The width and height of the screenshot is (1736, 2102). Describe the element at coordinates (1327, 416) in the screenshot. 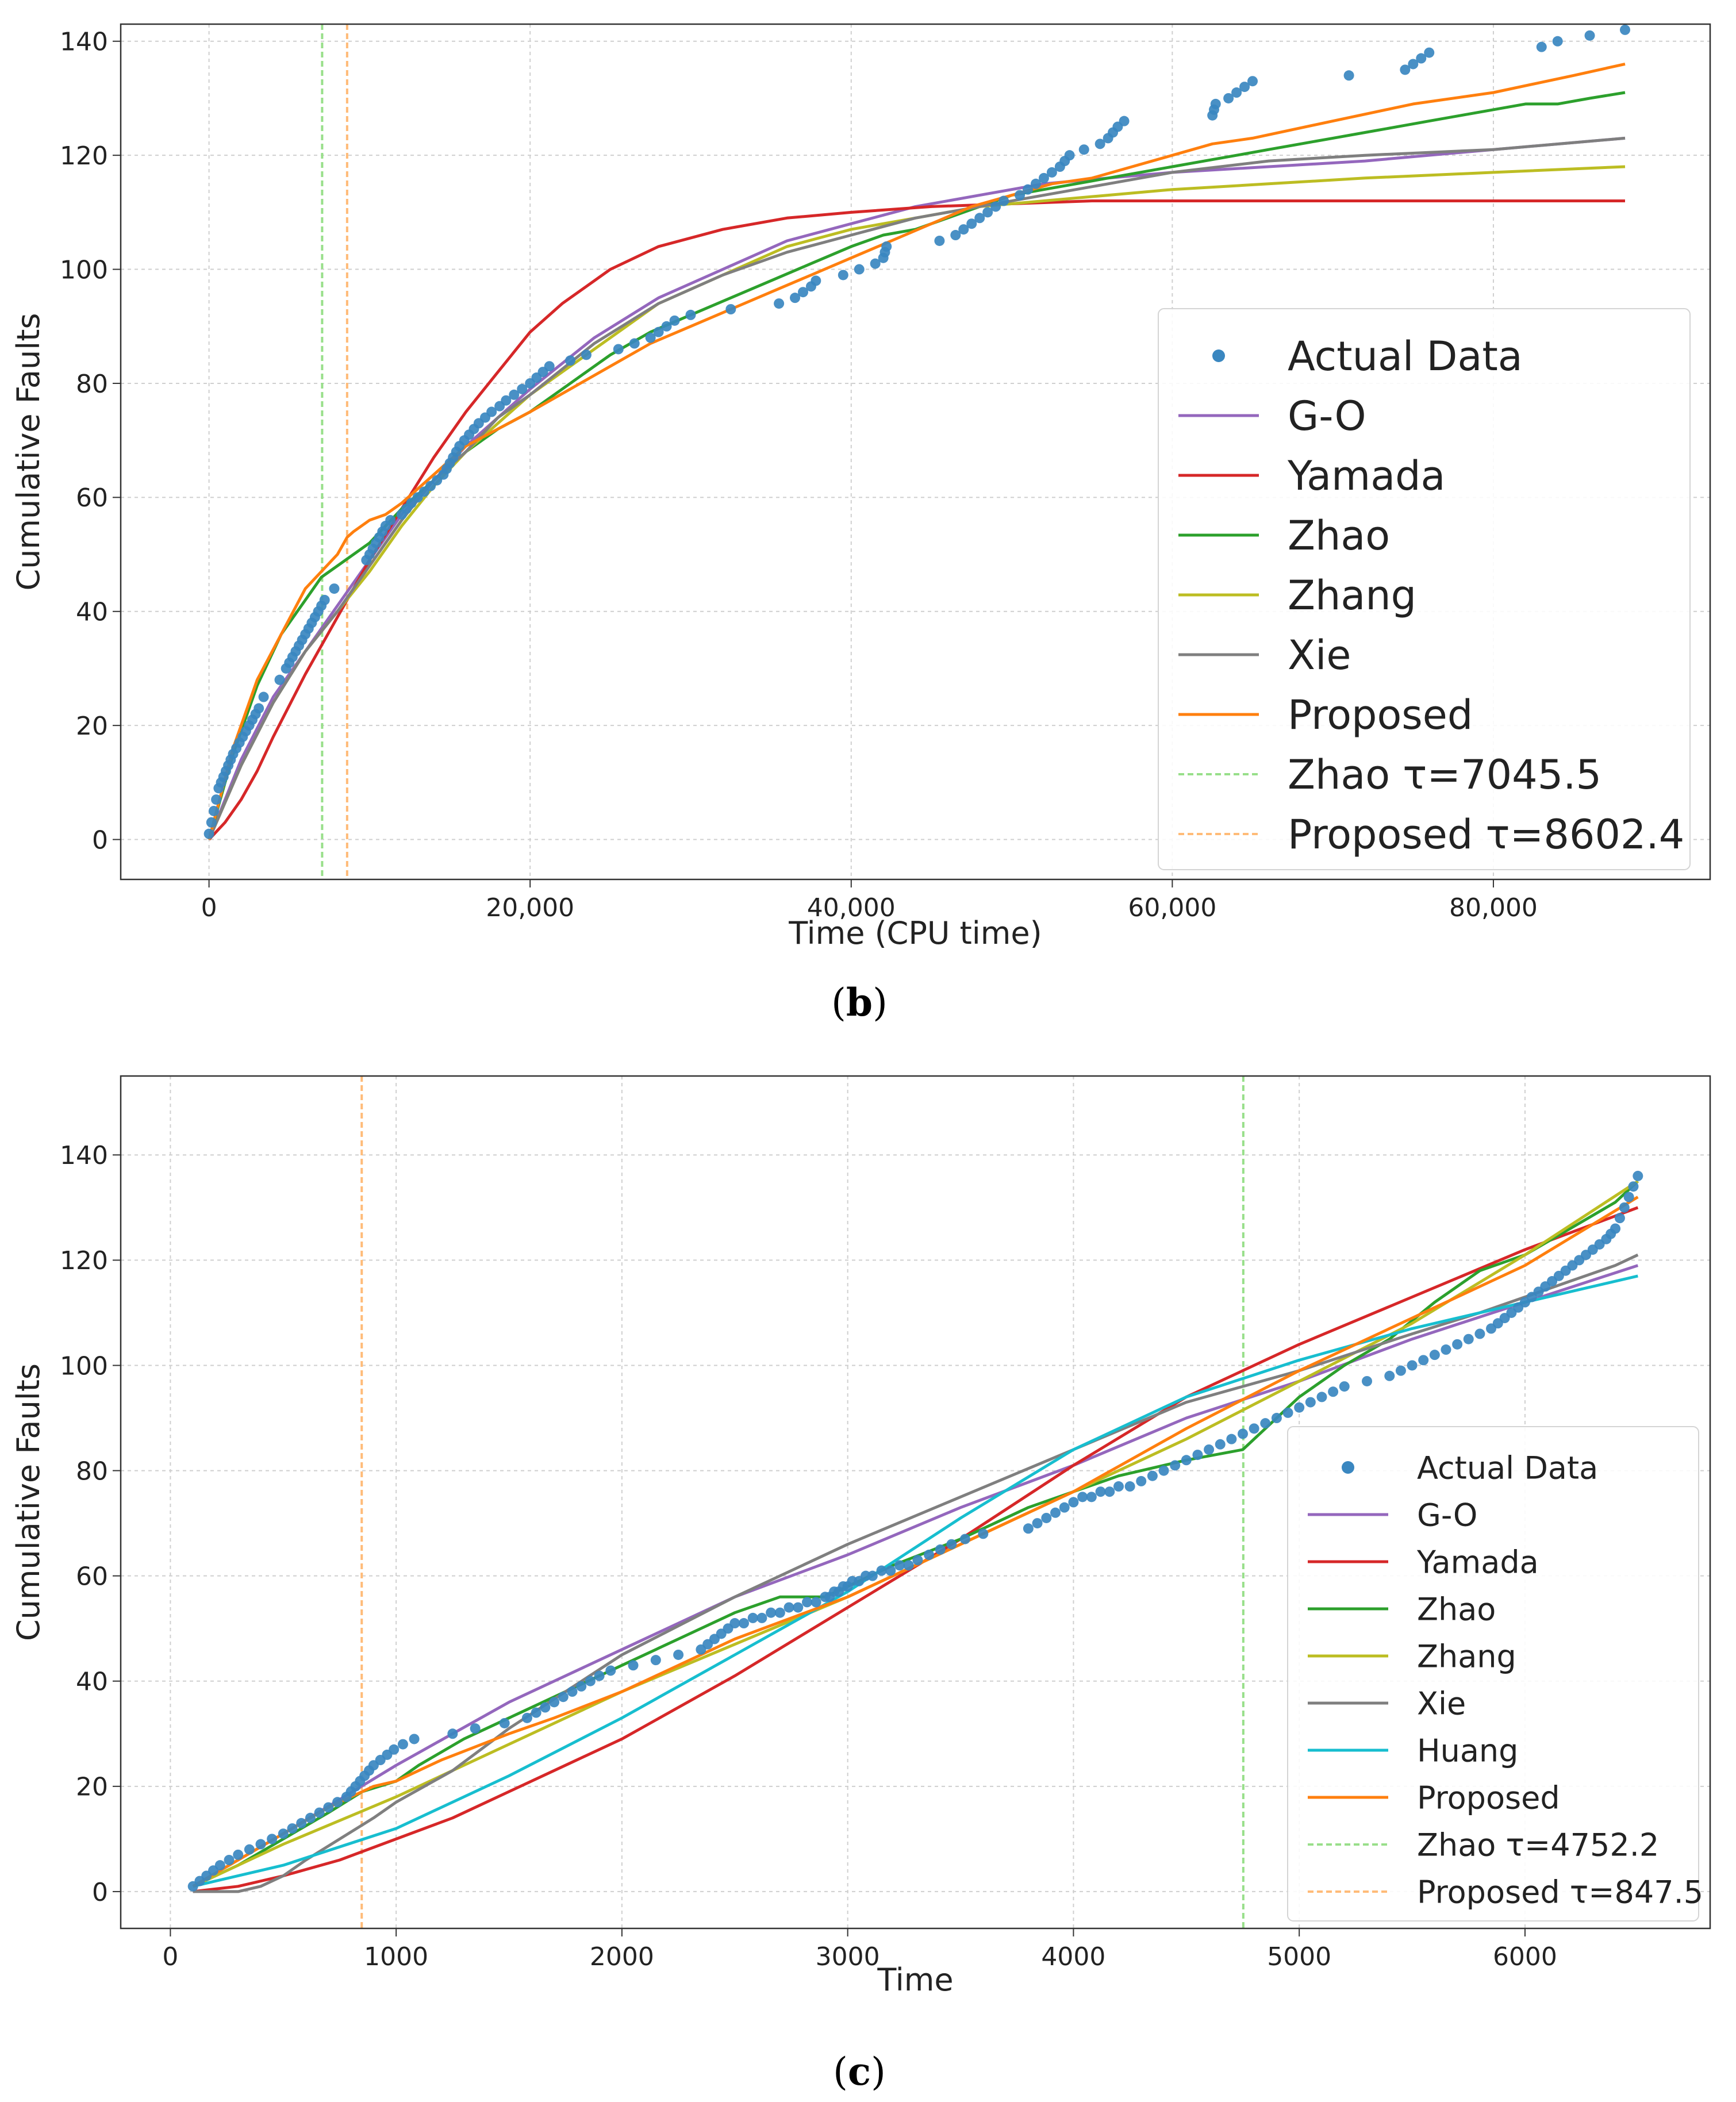

I see `legend-label: G-O` at that location.